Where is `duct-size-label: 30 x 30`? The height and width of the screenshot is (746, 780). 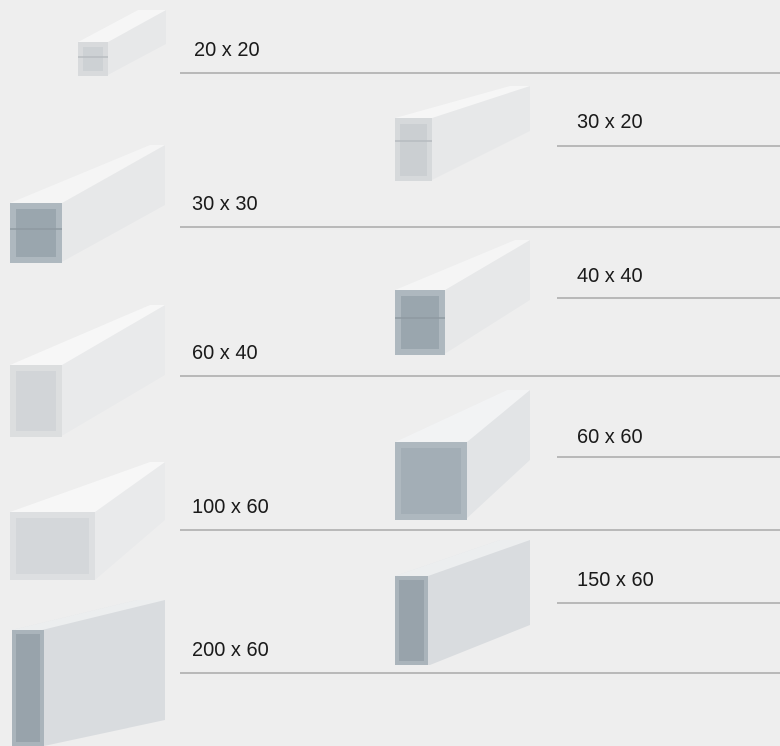
duct-size-label: 30 x 30 is located at coordinates (225, 204).